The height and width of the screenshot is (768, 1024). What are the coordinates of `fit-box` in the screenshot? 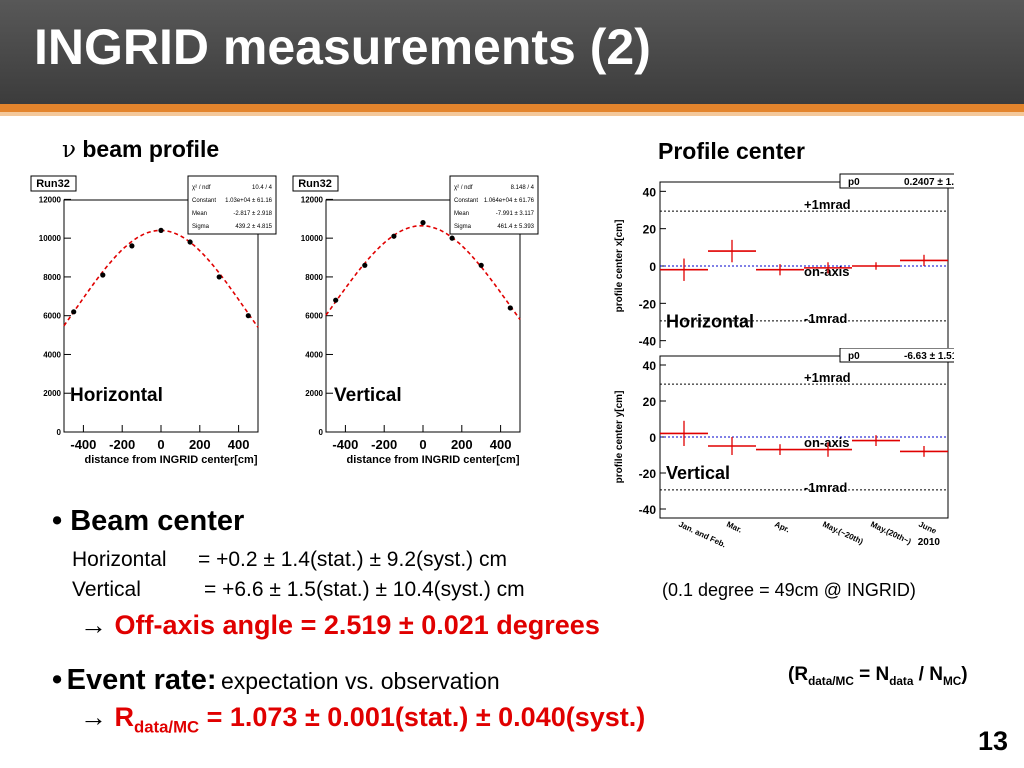 It's located at (896, 181).